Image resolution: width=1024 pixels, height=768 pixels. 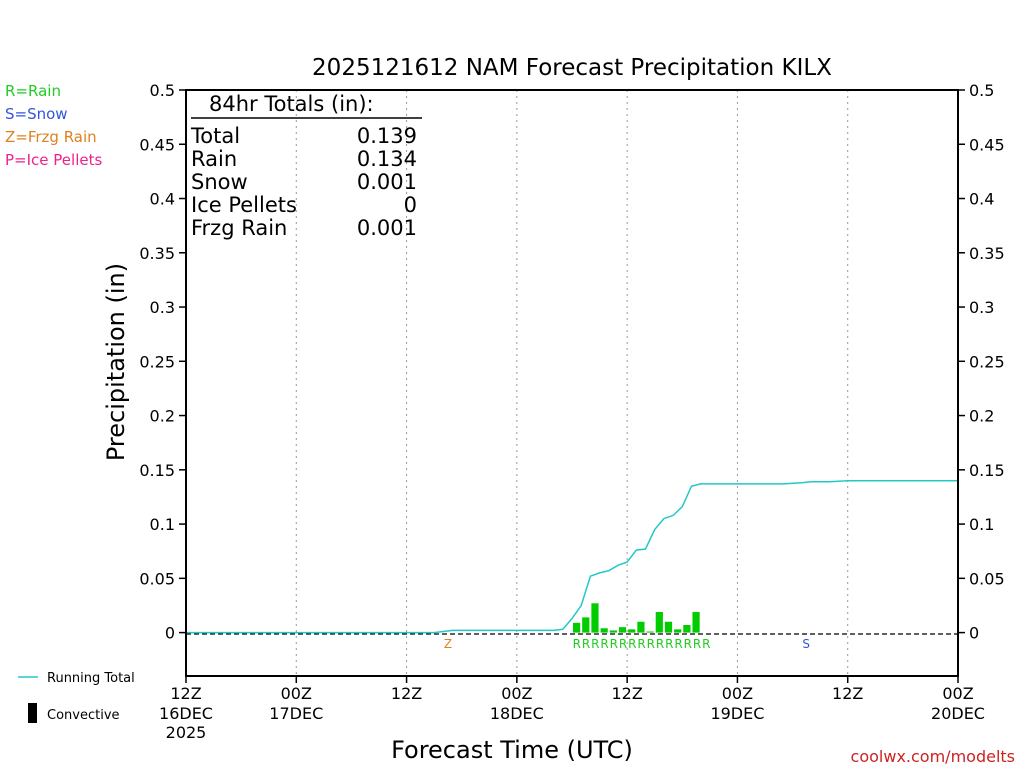 I want to click on ptype-marker: Z, so click(x=448, y=644).